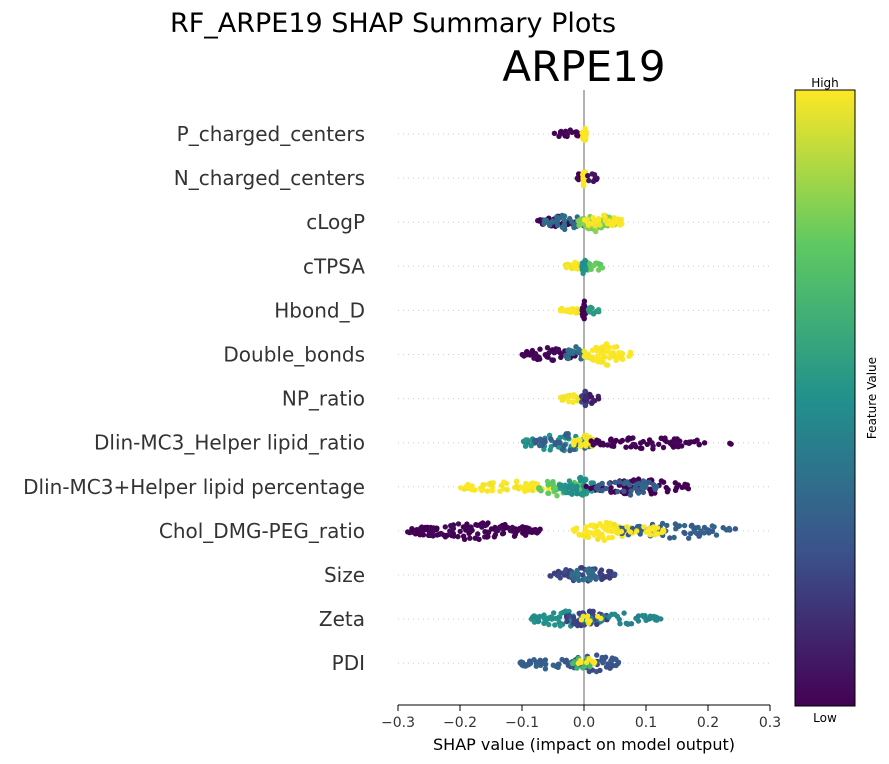  Describe the element at coordinates (825, 398) in the screenshot. I see `colorbar` at that location.